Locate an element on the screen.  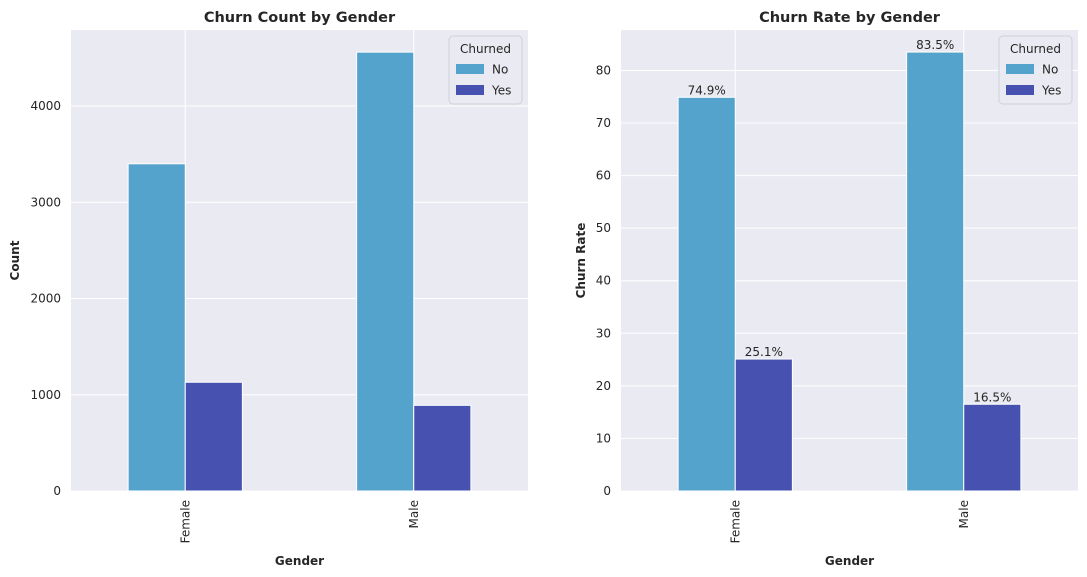
bar-value-label: 16.5% is located at coordinates (992, 397).